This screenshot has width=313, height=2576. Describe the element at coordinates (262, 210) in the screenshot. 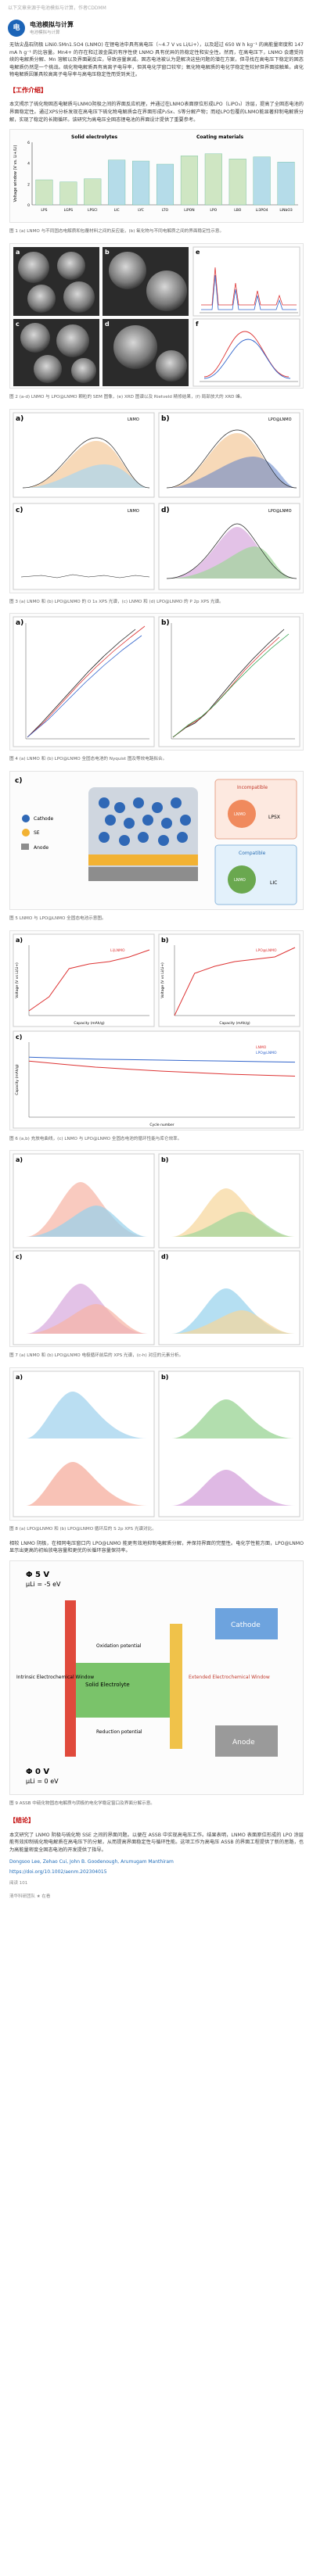

I see `x-tick-label: Li3PO4` at that location.